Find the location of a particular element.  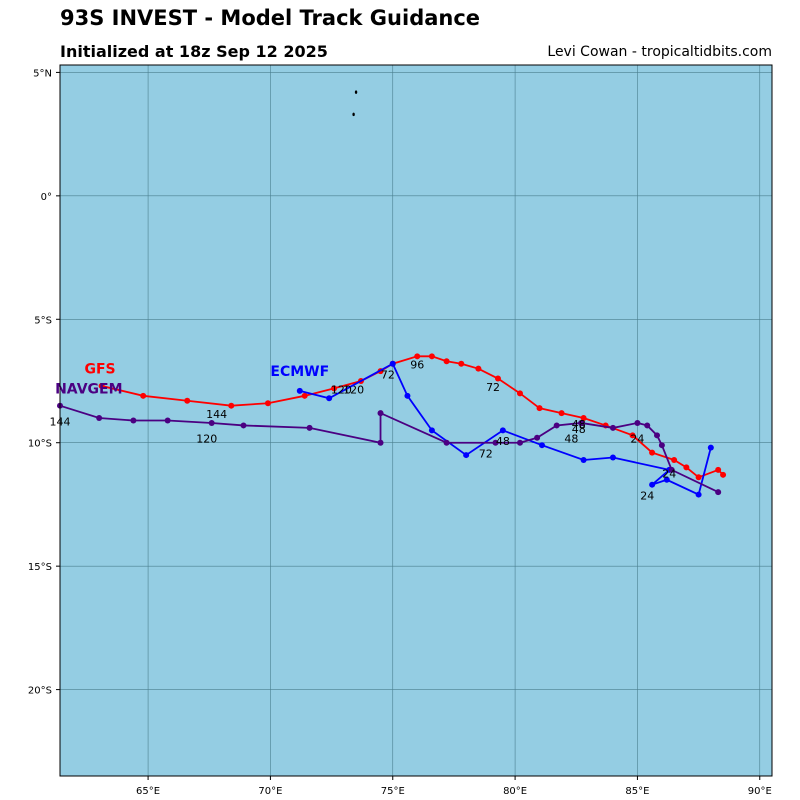

y-tick-label: 5°N is located at coordinates (42, 73).